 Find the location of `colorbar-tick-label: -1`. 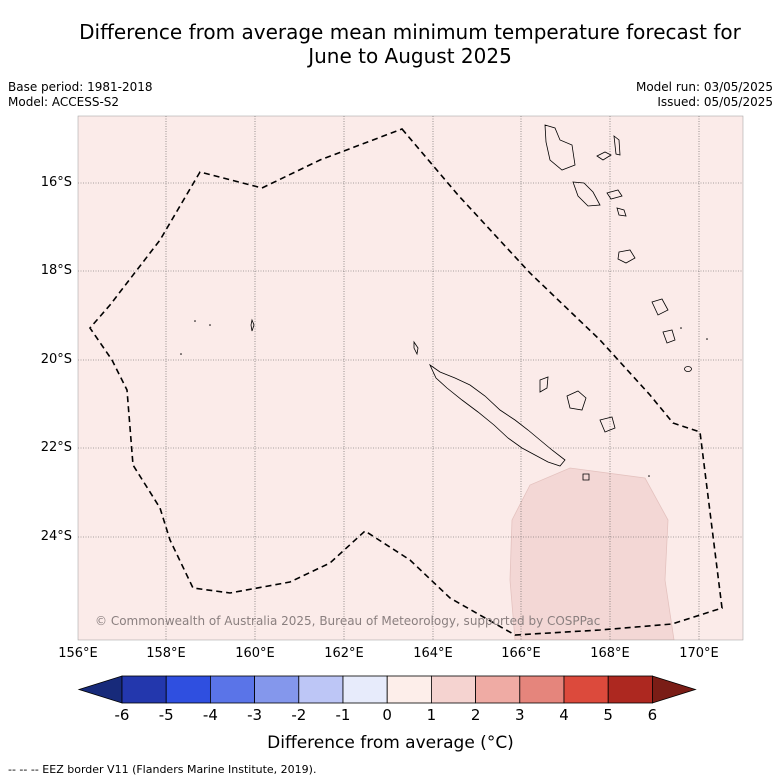

colorbar-tick-label: -1 is located at coordinates (343, 715).